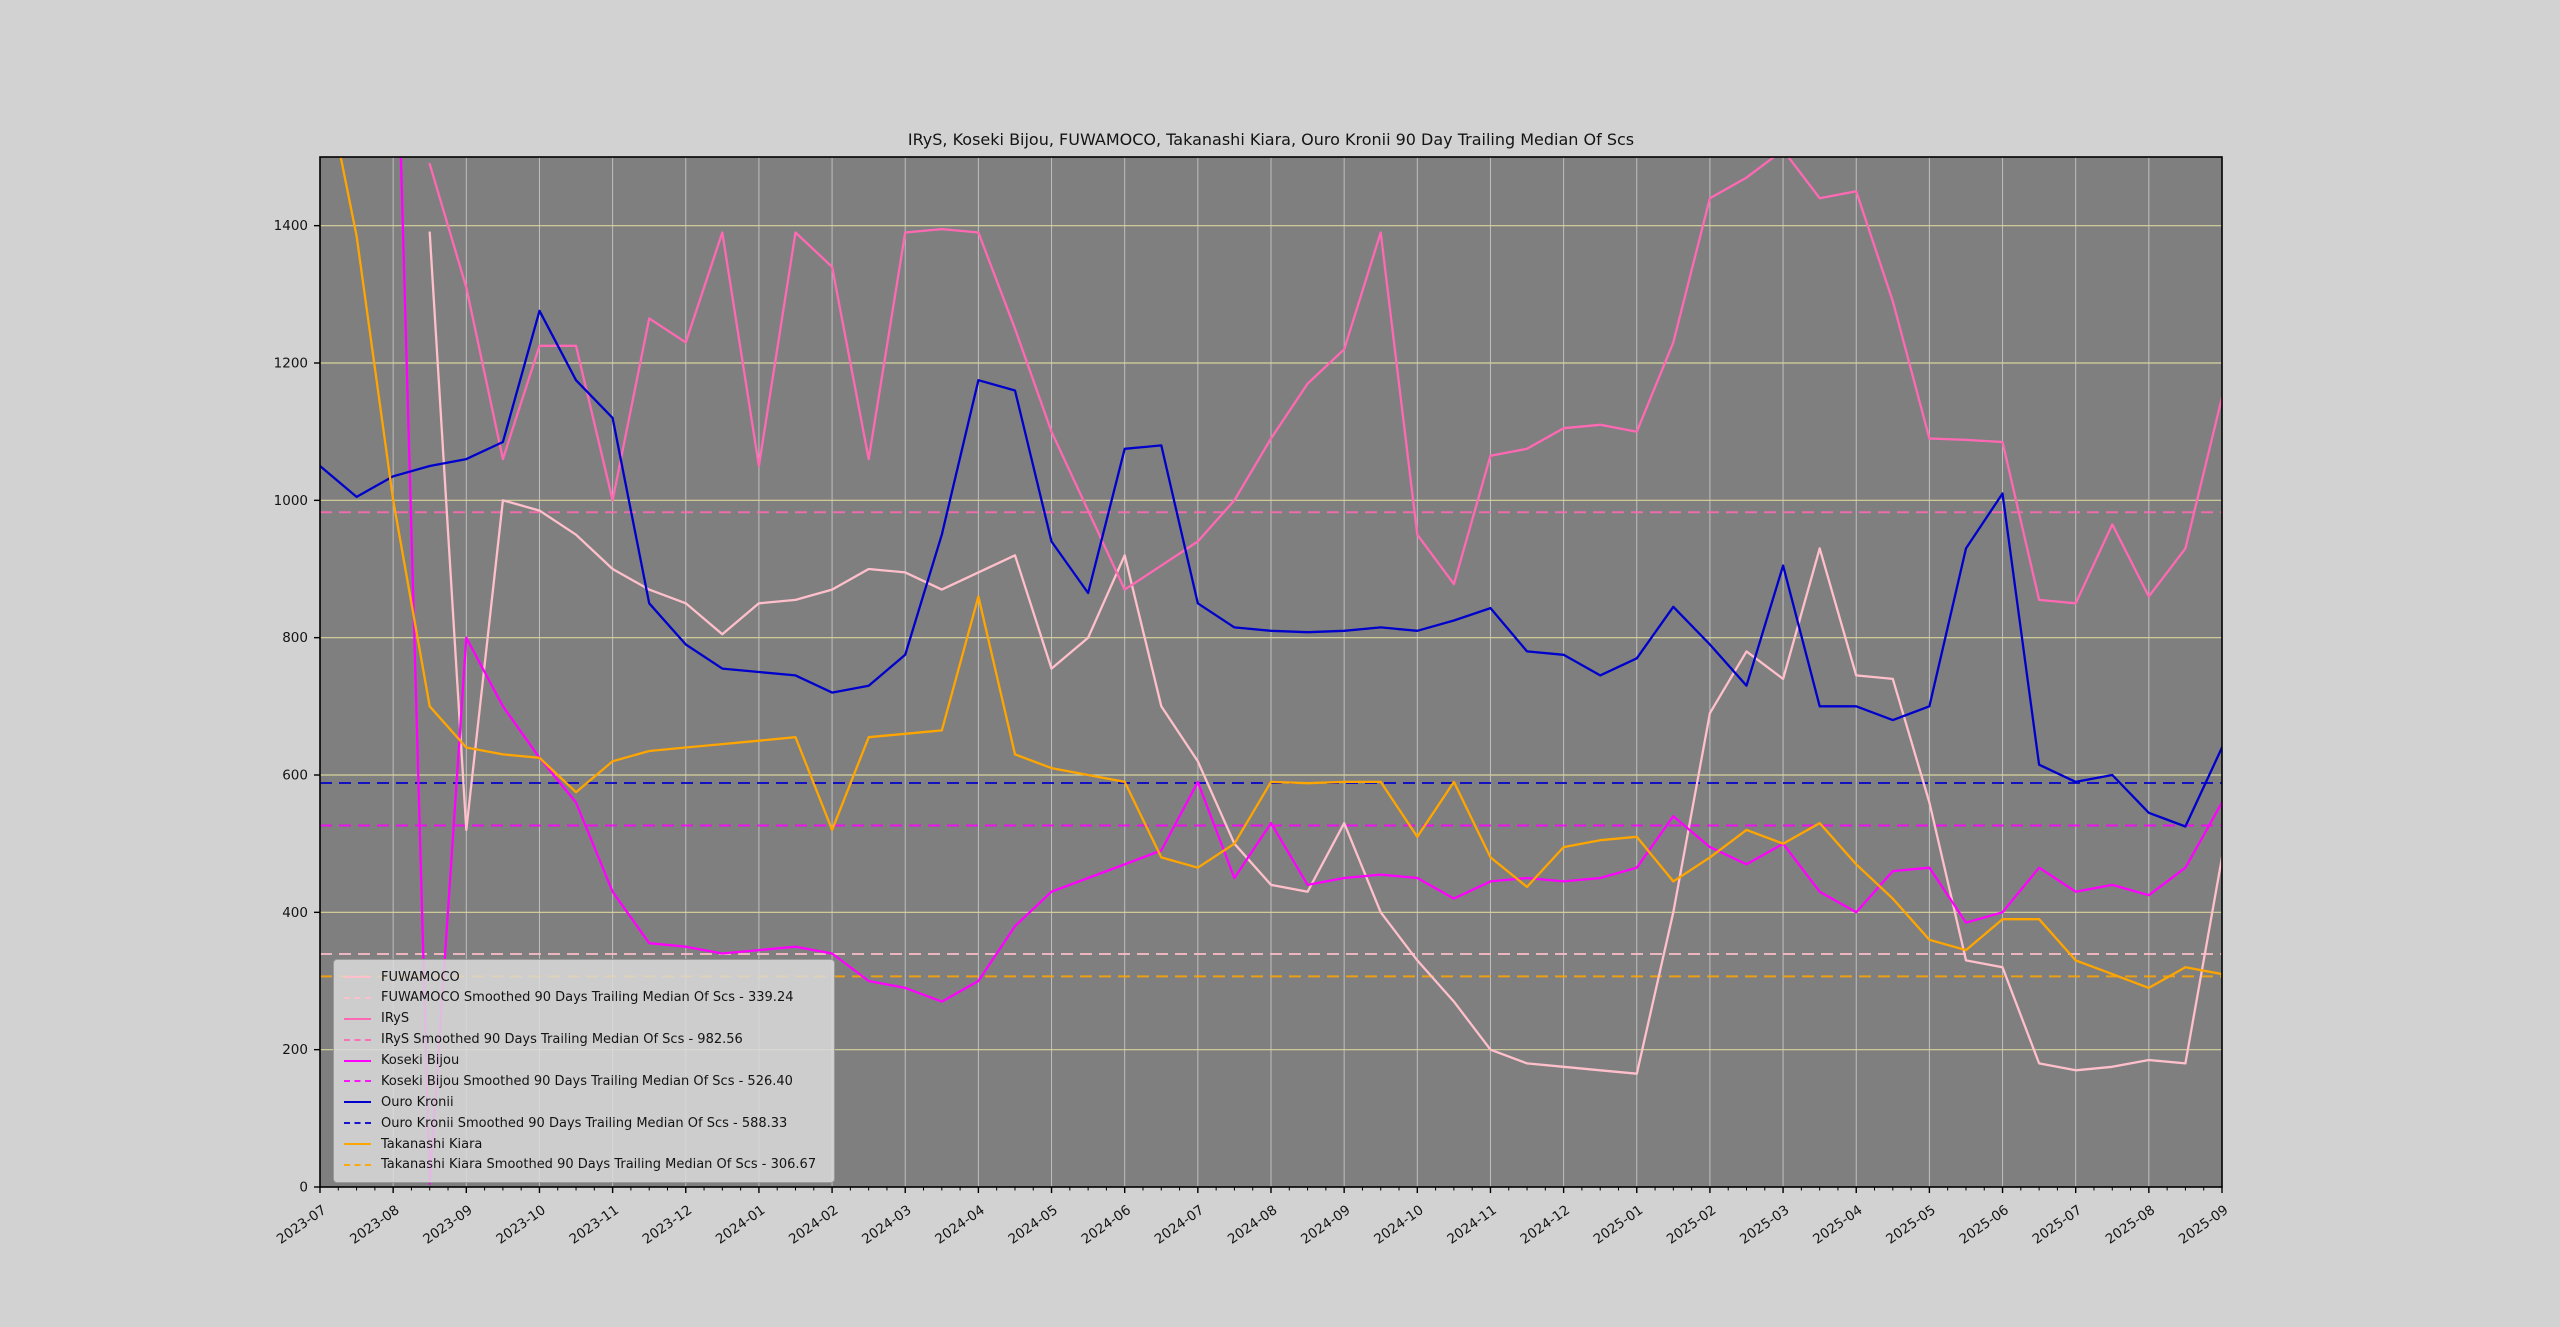 The image size is (2560, 1327). Describe the element at coordinates (1691, 1224) in the screenshot. I see `x-tick-label: 2025-02` at that location.